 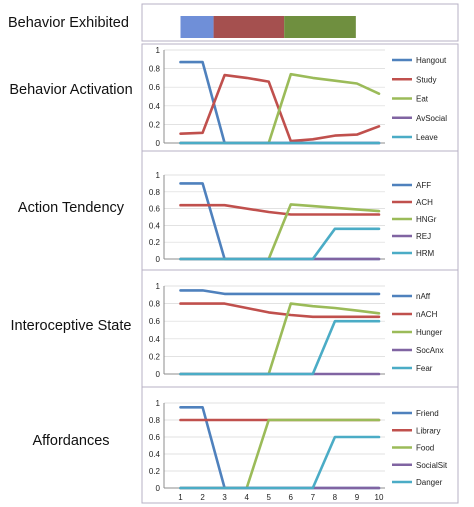 I want to click on x-tick-label: 4, so click(x=246, y=497).